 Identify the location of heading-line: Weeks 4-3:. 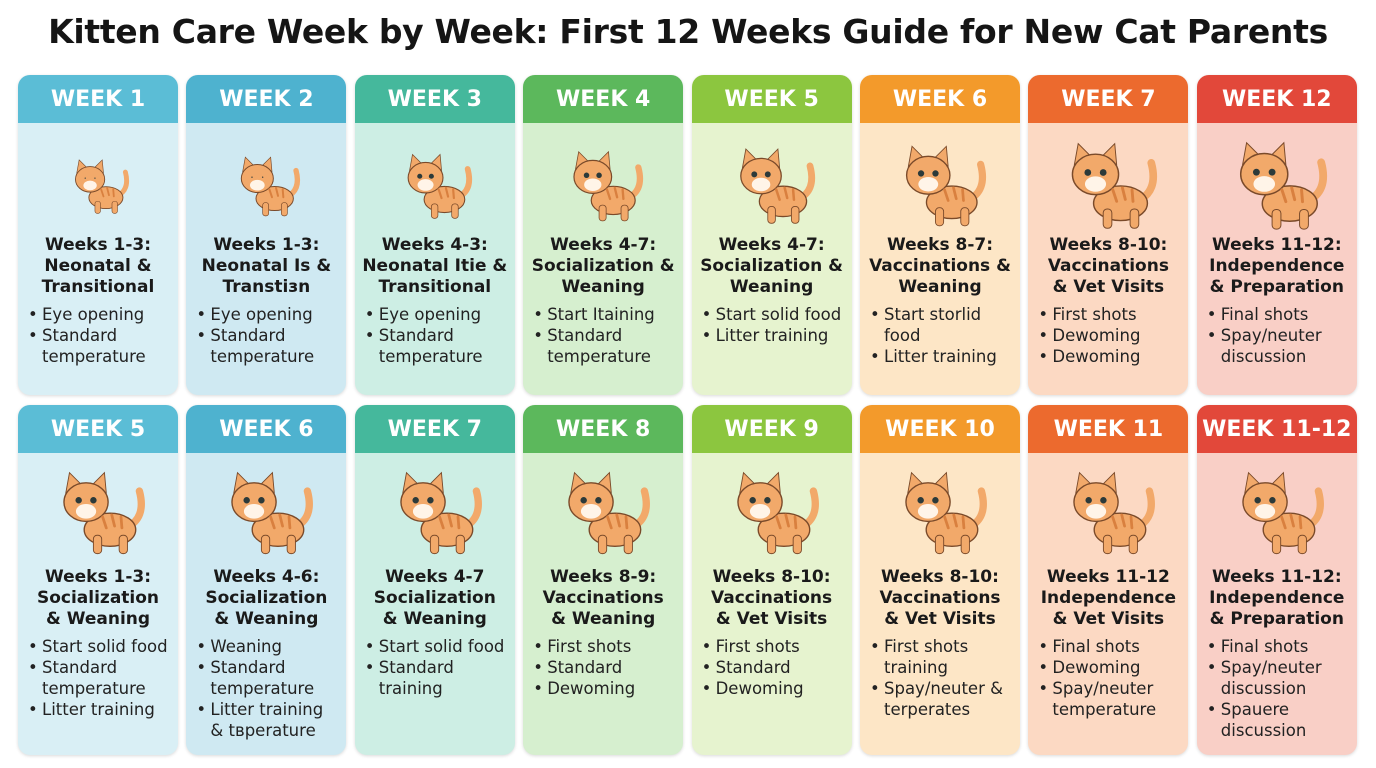
(434, 245).